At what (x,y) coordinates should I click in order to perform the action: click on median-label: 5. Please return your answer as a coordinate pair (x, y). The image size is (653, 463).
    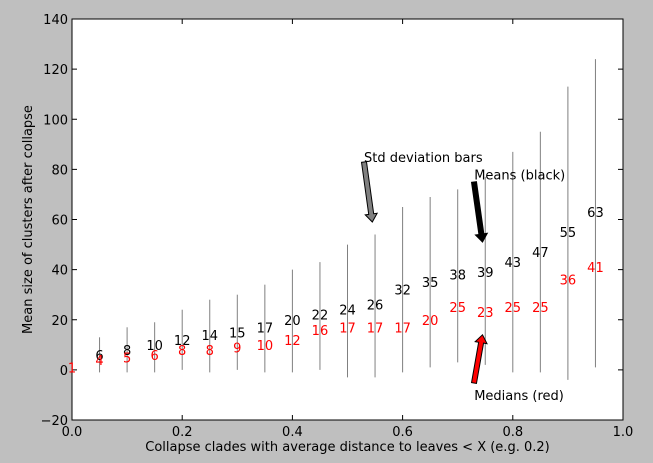
    Looking at the image, I should click on (127, 358).